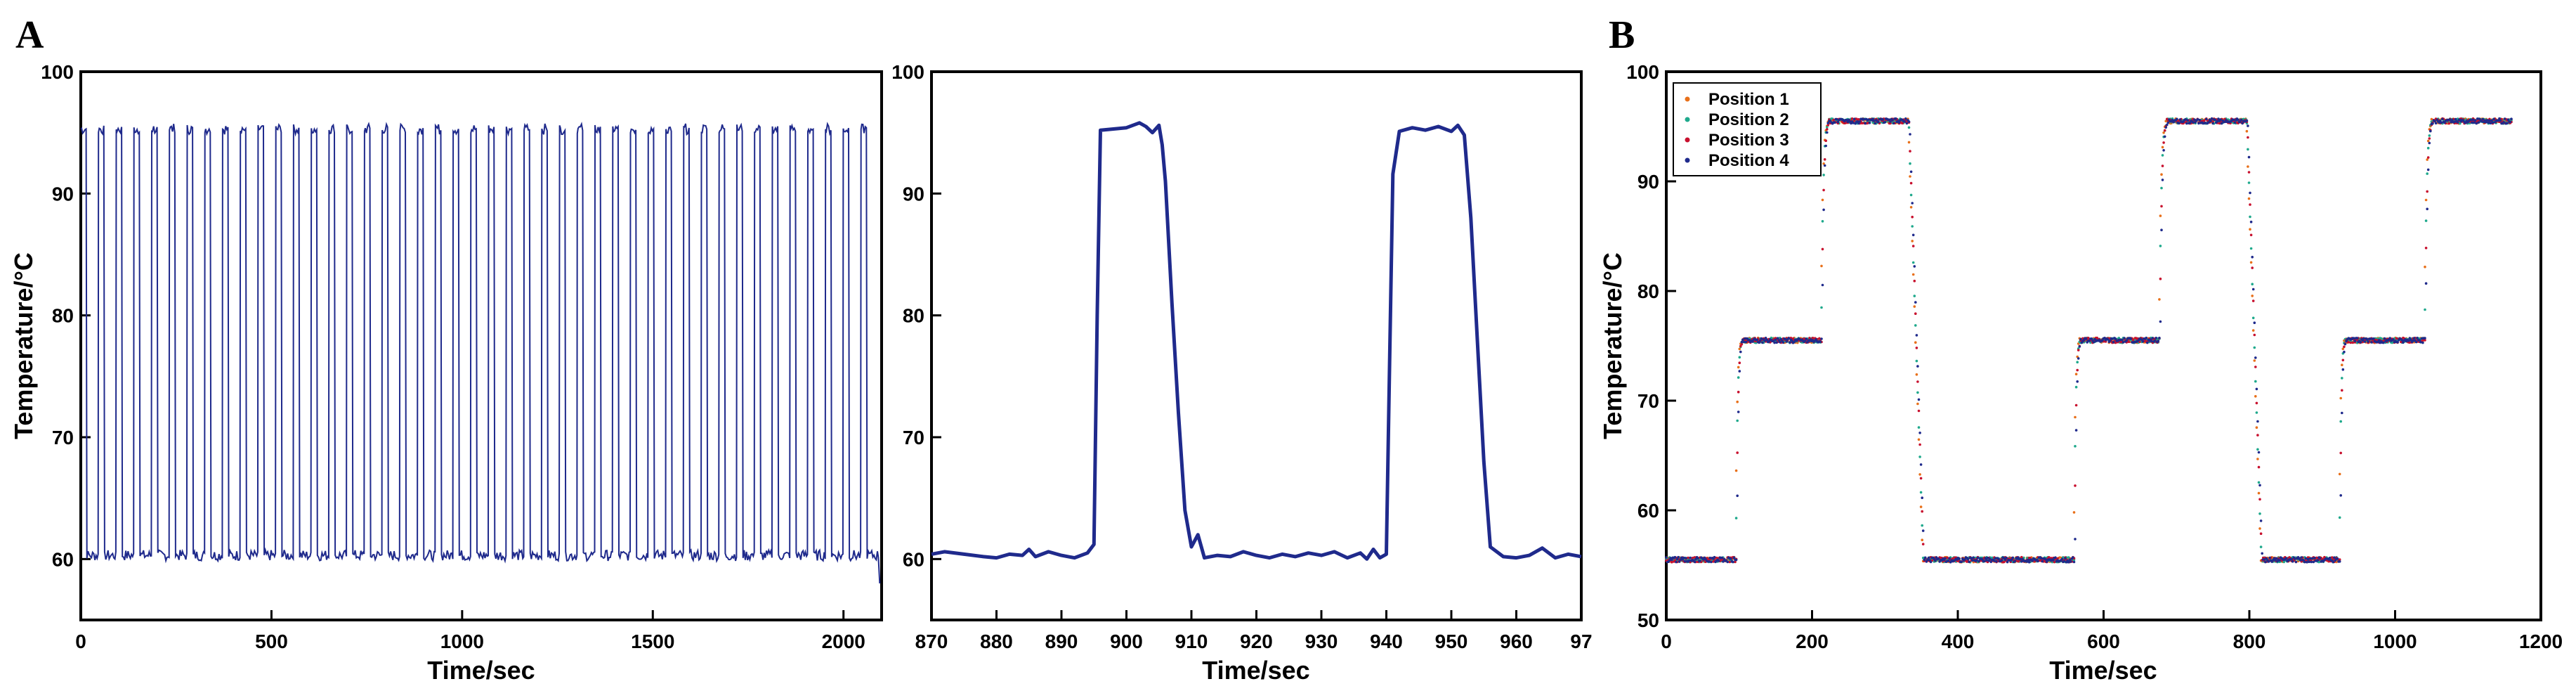 The height and width of the screenshot is (698, 2576). I want to click on chart-a-zoom-x-tick-label: 870, so click(932, 641).